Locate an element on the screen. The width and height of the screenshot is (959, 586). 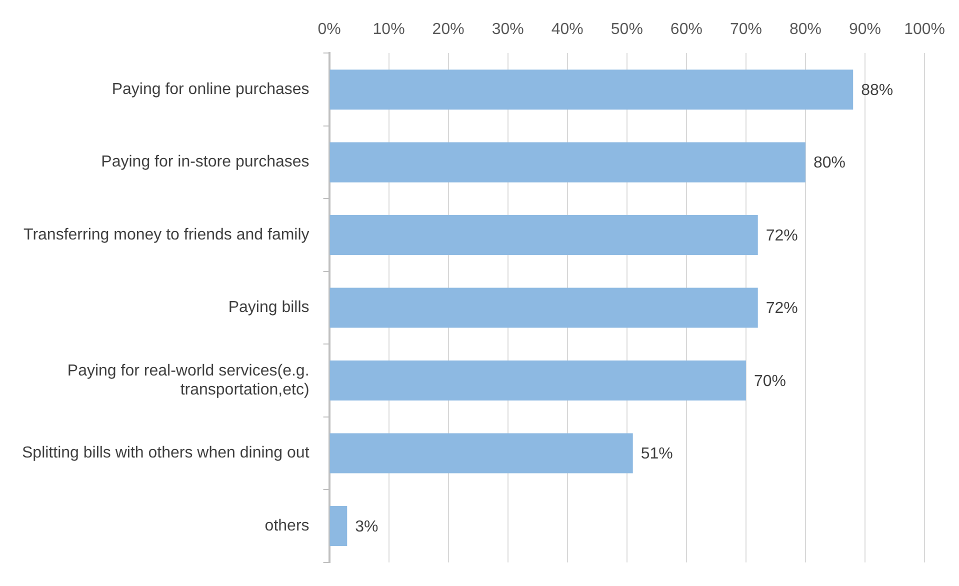
x-tick-label: 10% is located at coordinates (388, 29).